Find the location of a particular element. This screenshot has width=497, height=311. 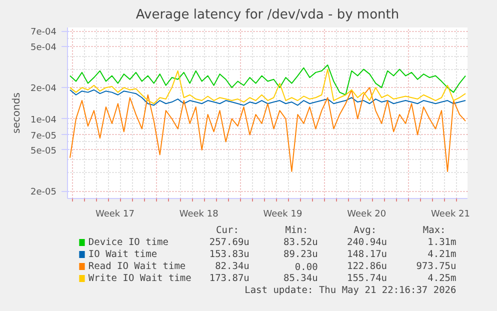

text: Last update: Thu May 21 22:16:37 2026 is located at coordinates (350, 290).